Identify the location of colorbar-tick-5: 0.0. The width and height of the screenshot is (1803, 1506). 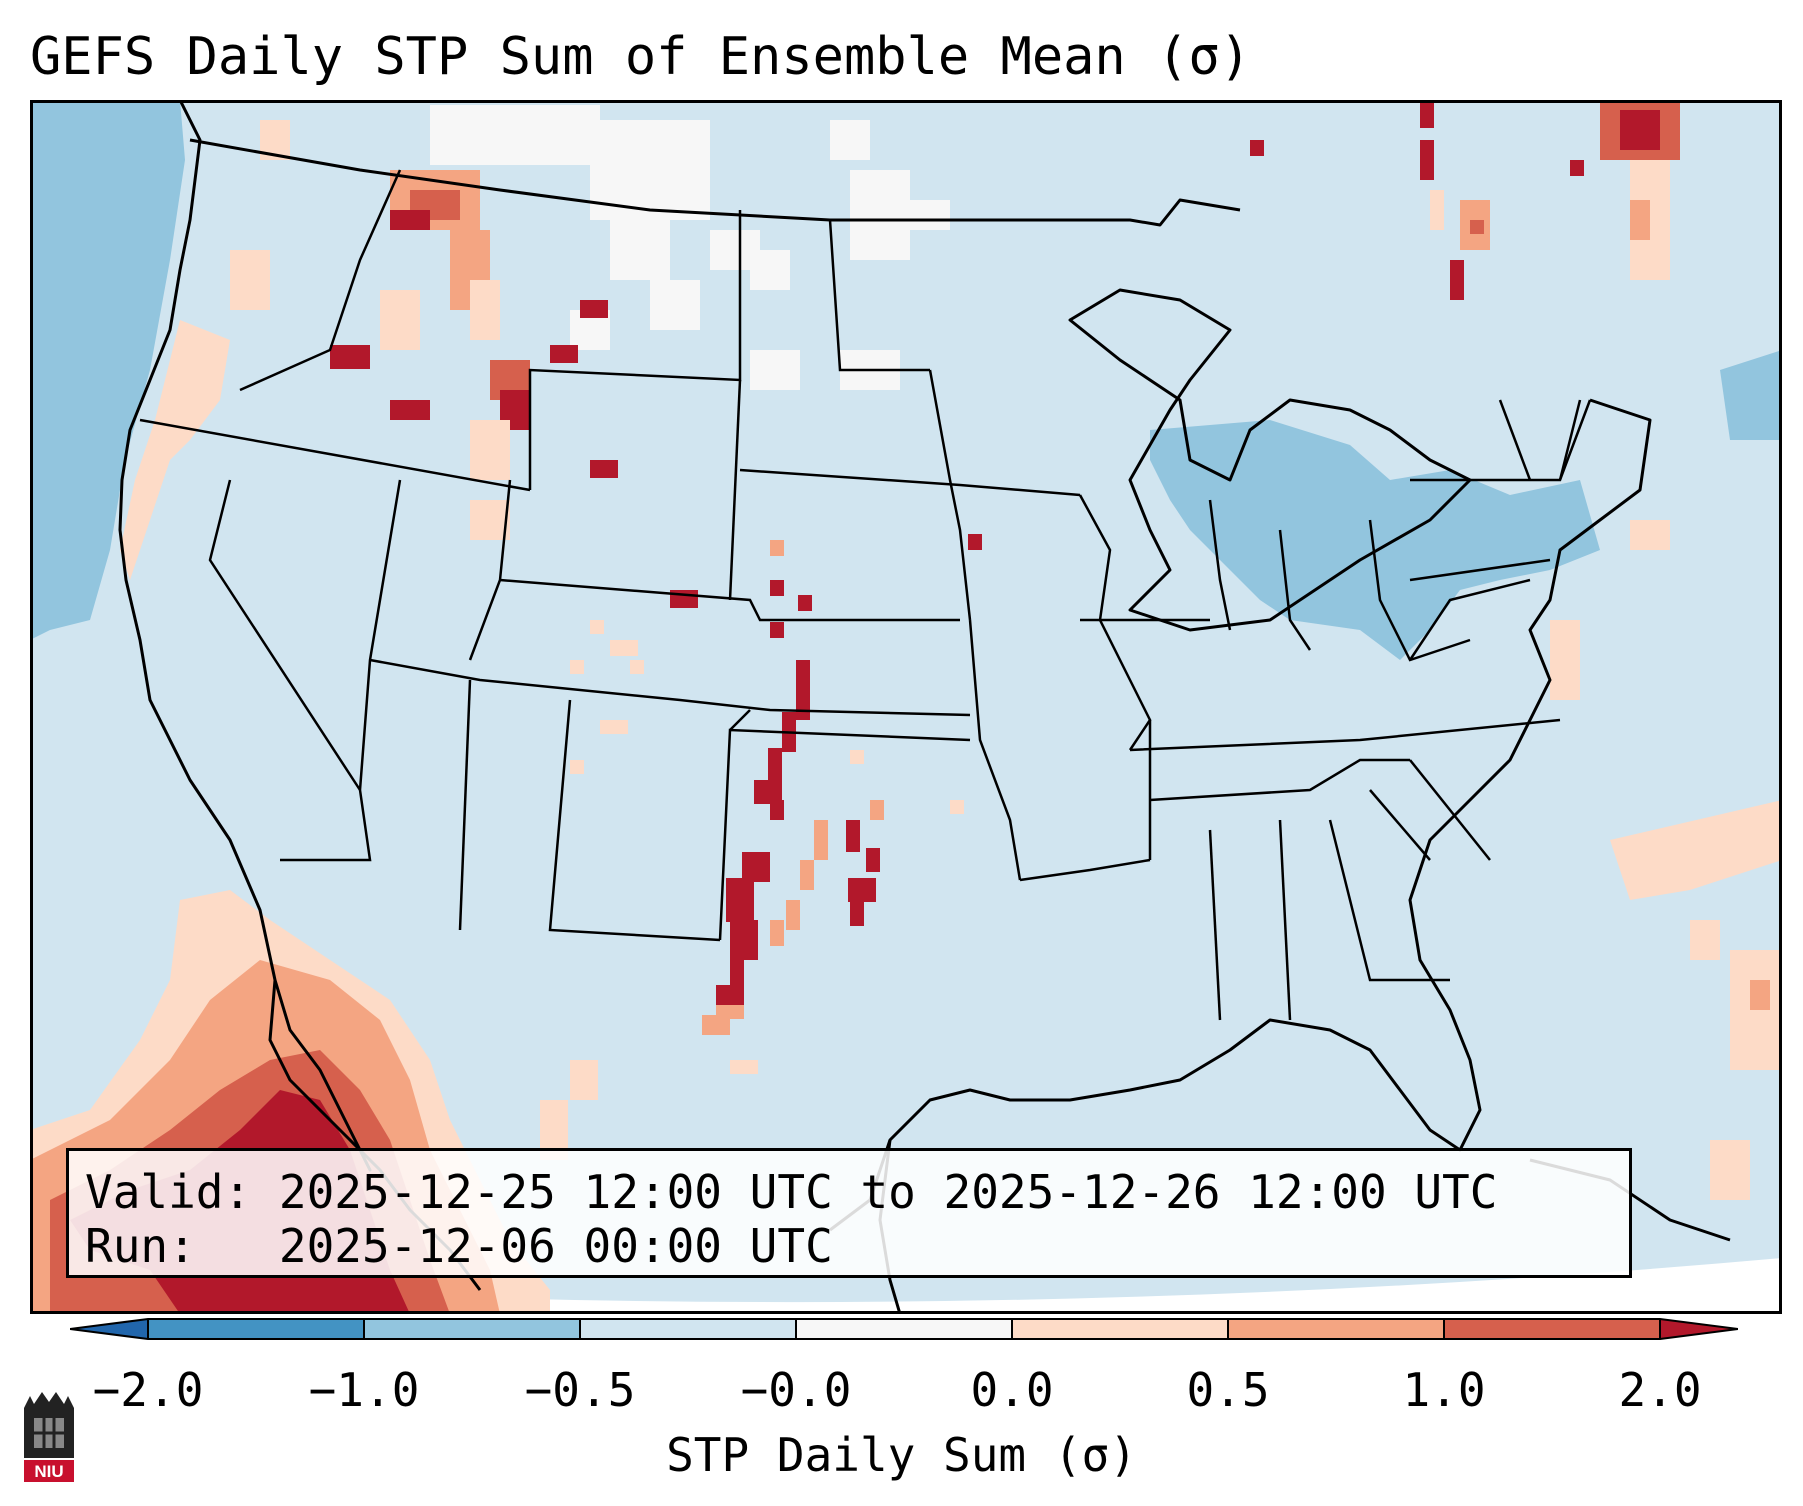
(1012, 1390).